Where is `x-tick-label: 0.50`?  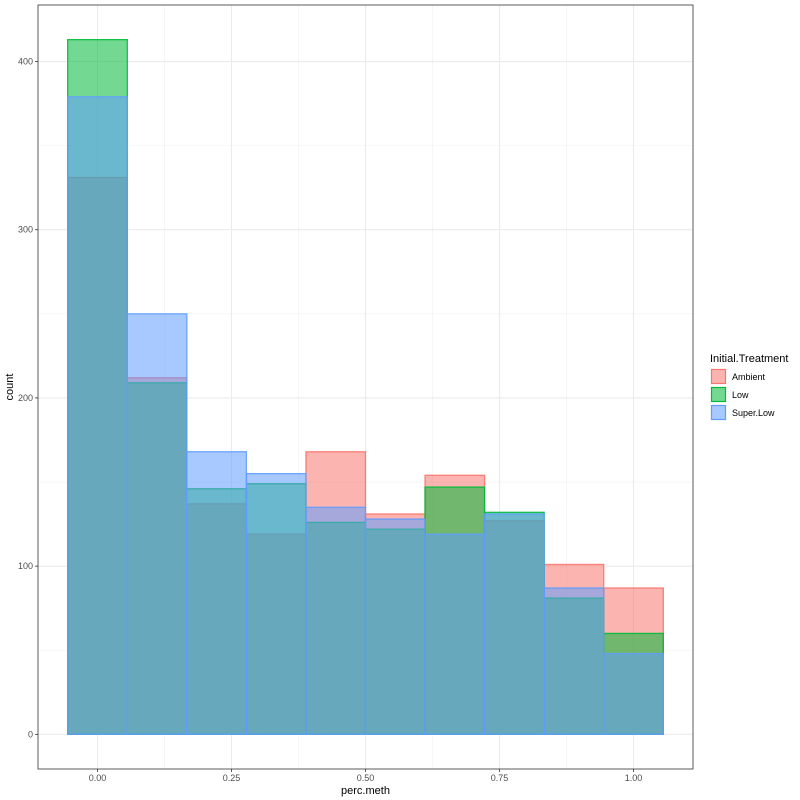
x-tick-label: 0.50 is located at coordinates (366, 778).